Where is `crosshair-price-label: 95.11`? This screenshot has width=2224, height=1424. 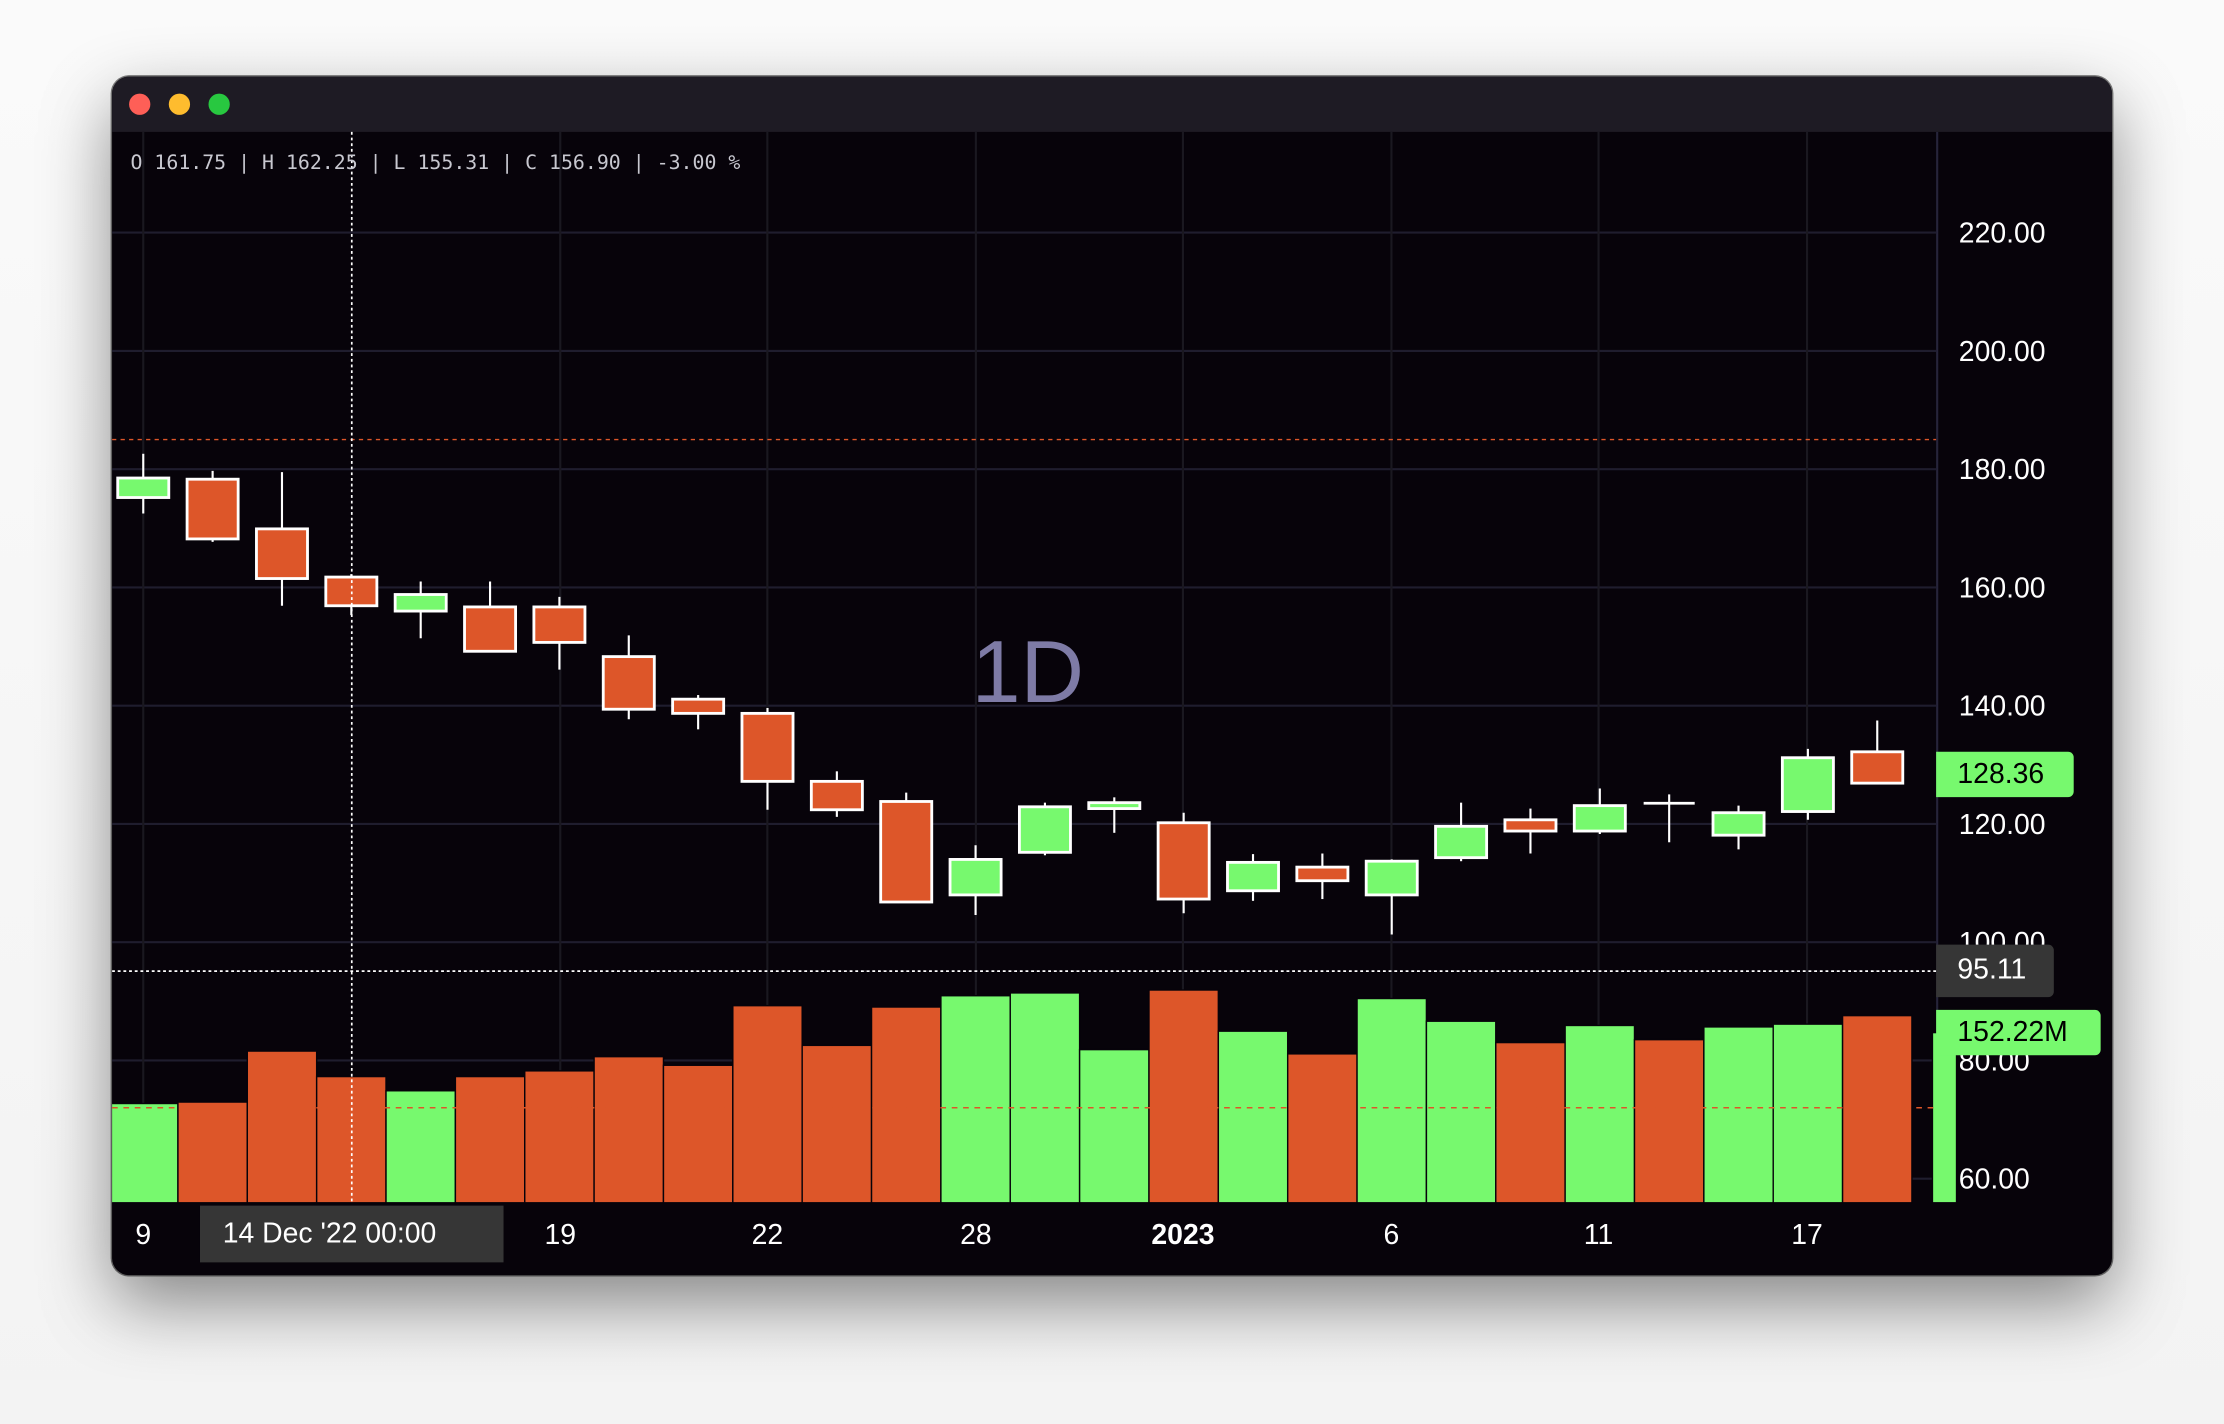
crosshair-price-label: 95.11 is located at coordinates (1995, 971).